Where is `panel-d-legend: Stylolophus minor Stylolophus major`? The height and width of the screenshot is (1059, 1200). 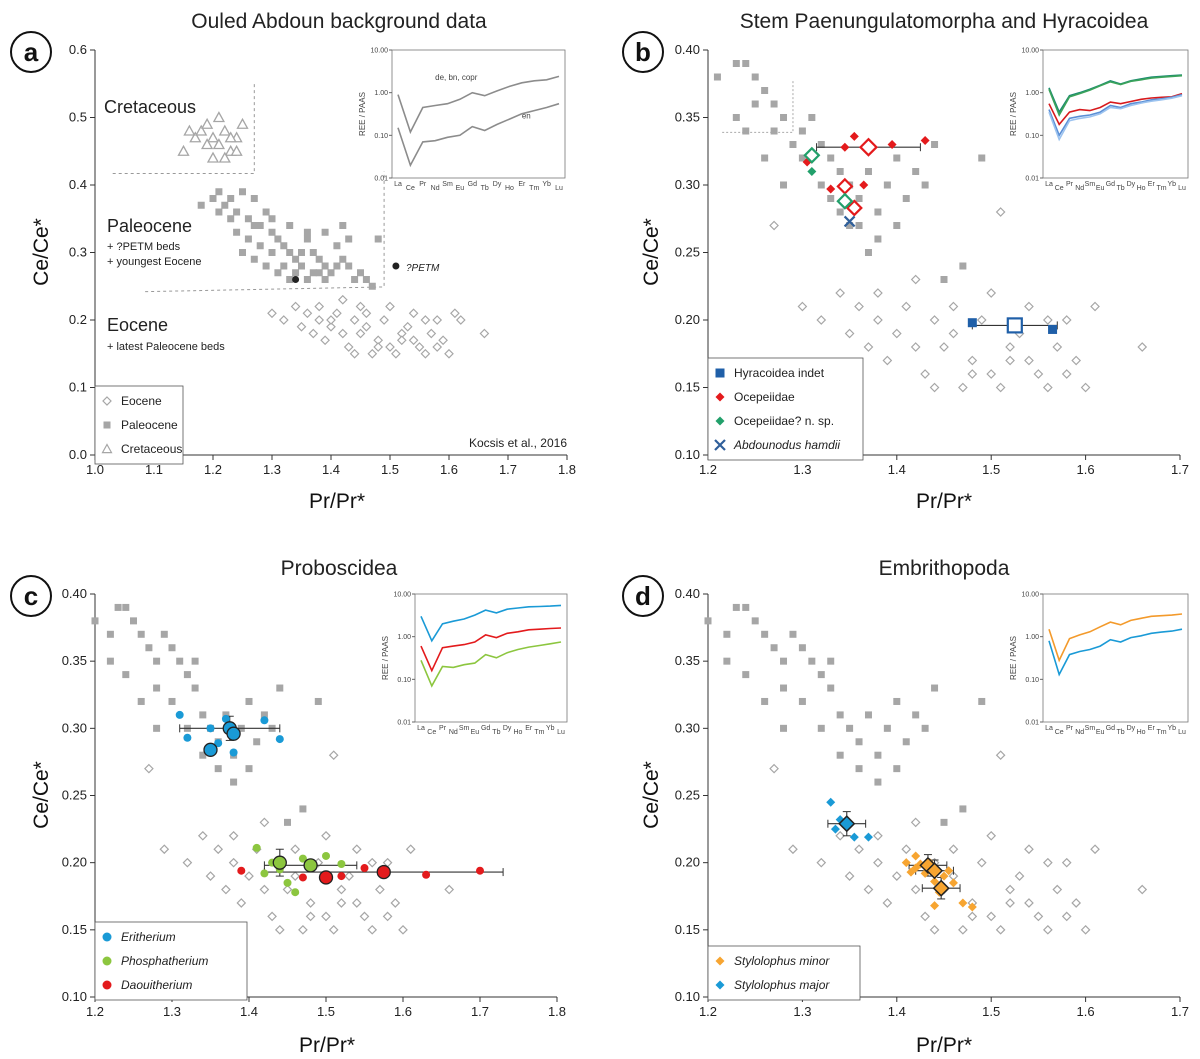 panel-d-legend: Stylolophus minor Stylolophus major is located at coordinates (784, 973).